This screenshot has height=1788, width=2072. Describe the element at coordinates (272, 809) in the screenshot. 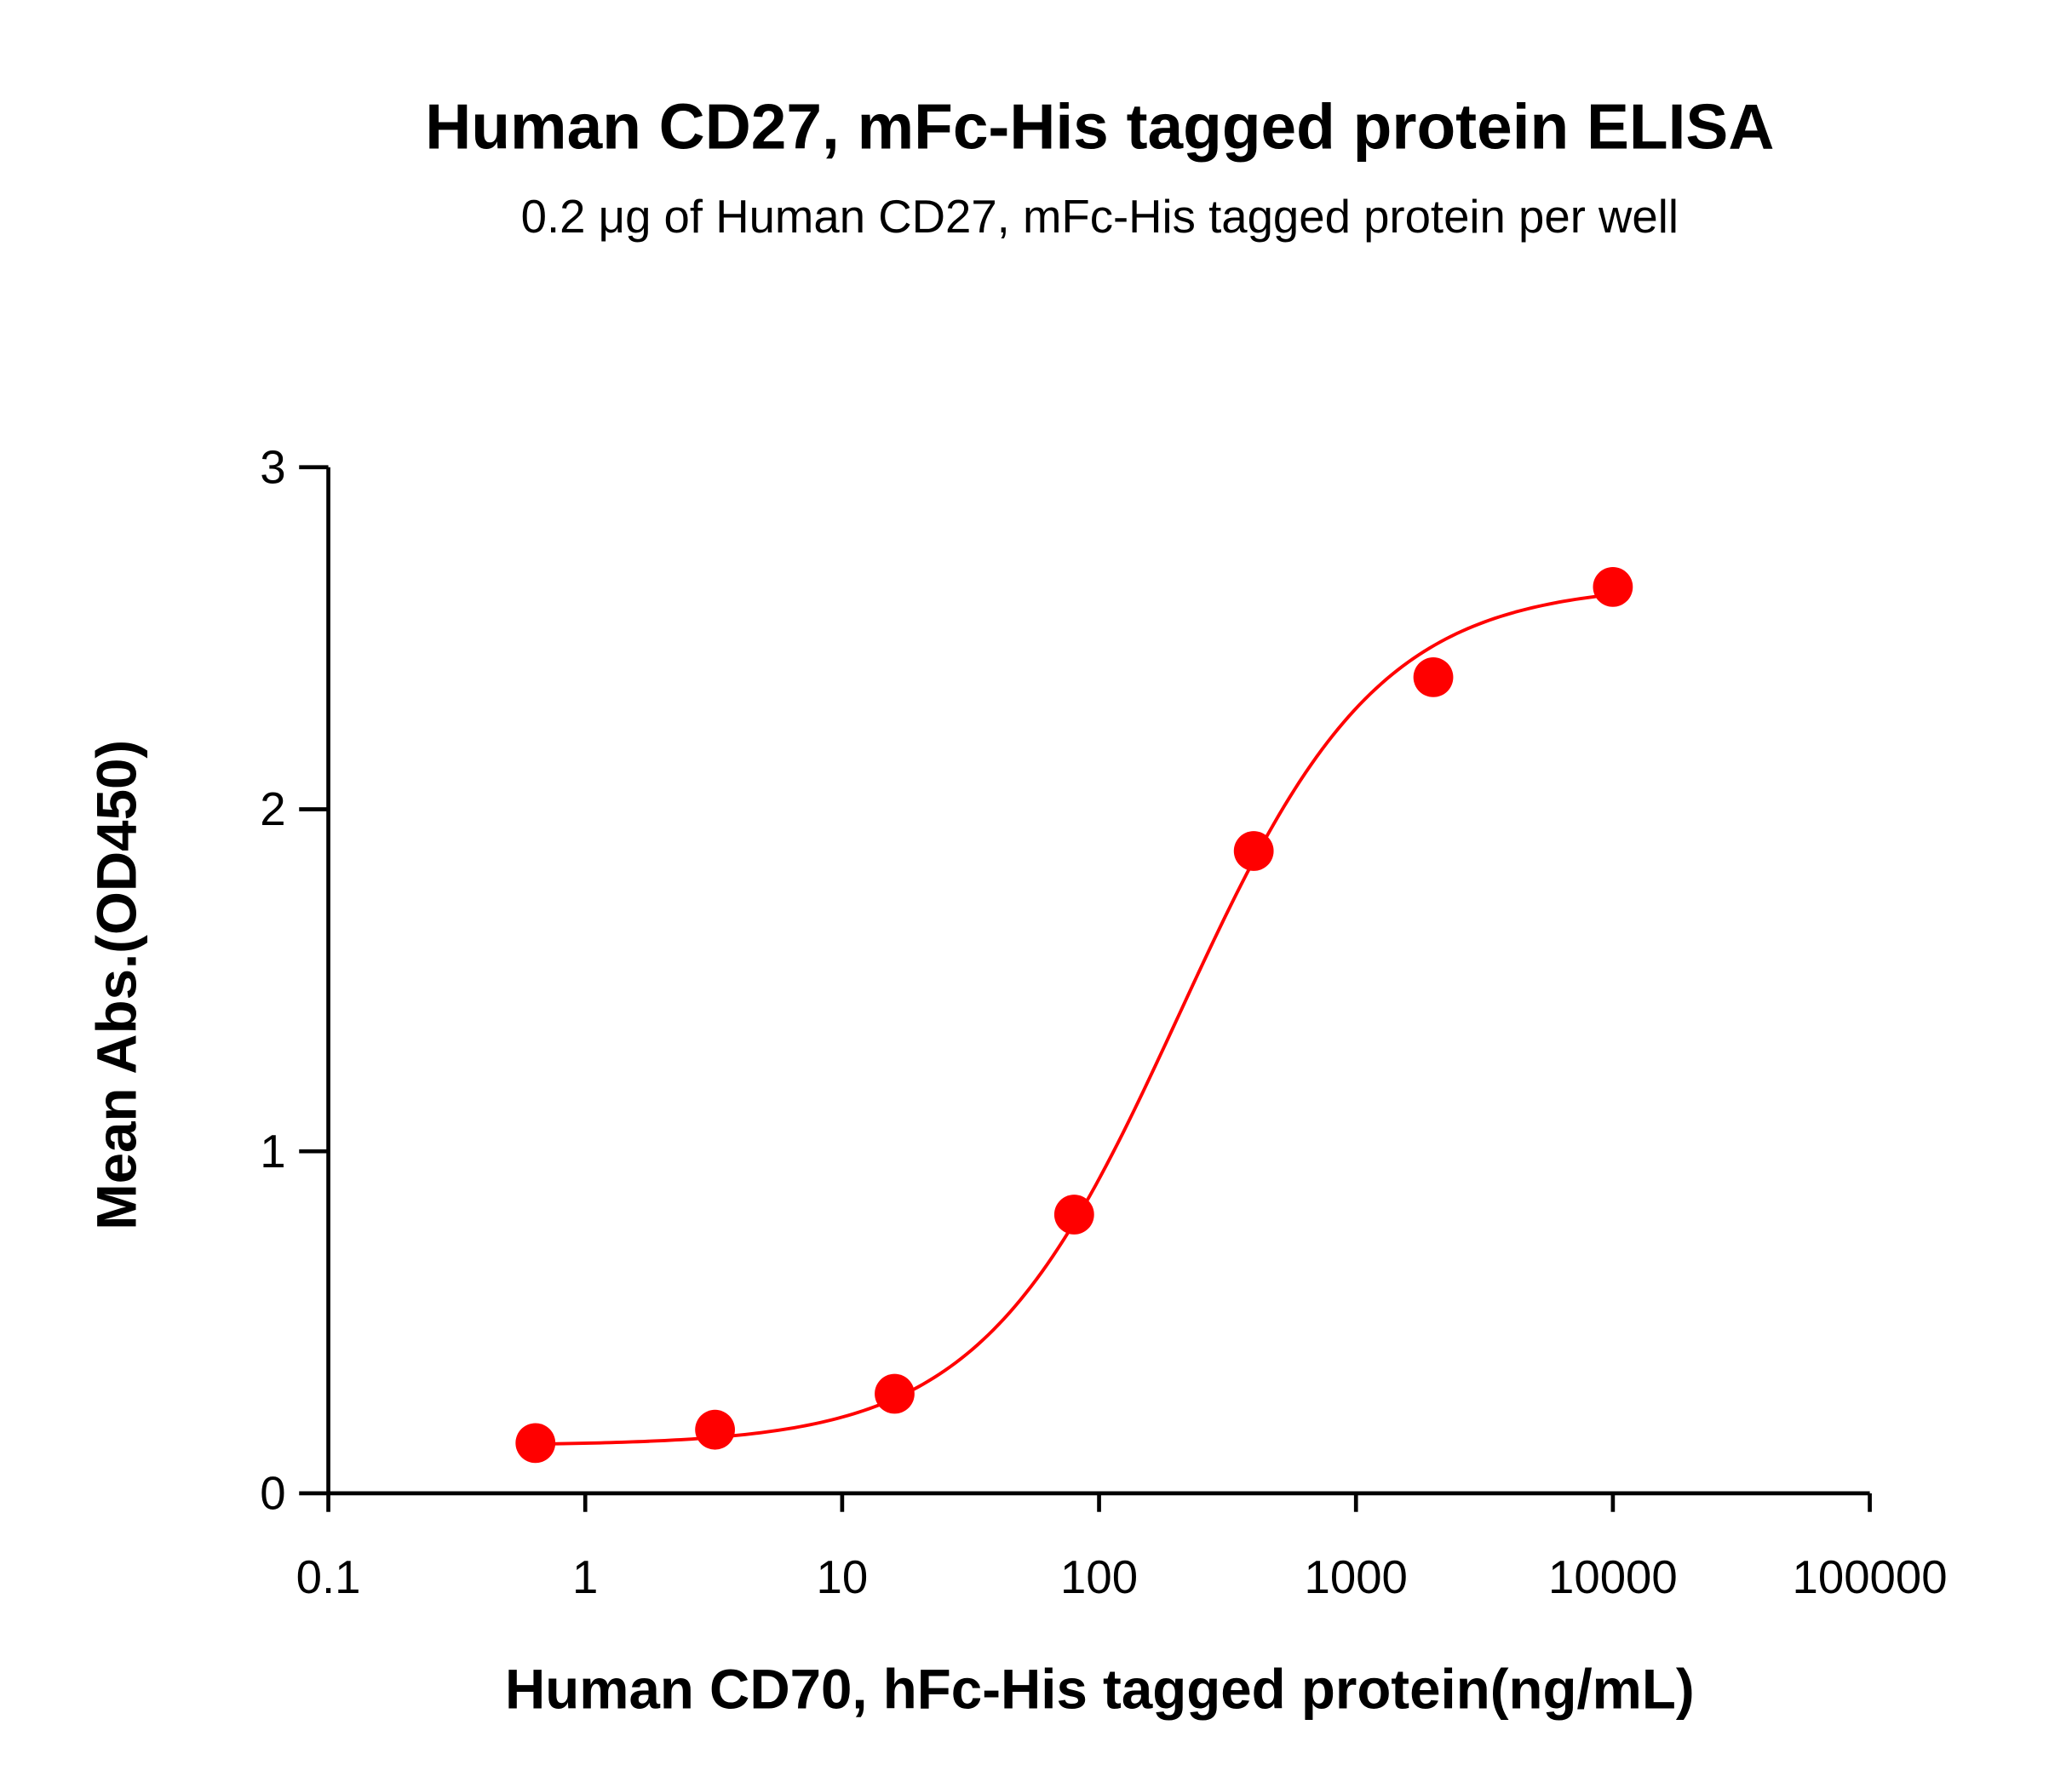

I see `y-tick-label: 2` at that location.